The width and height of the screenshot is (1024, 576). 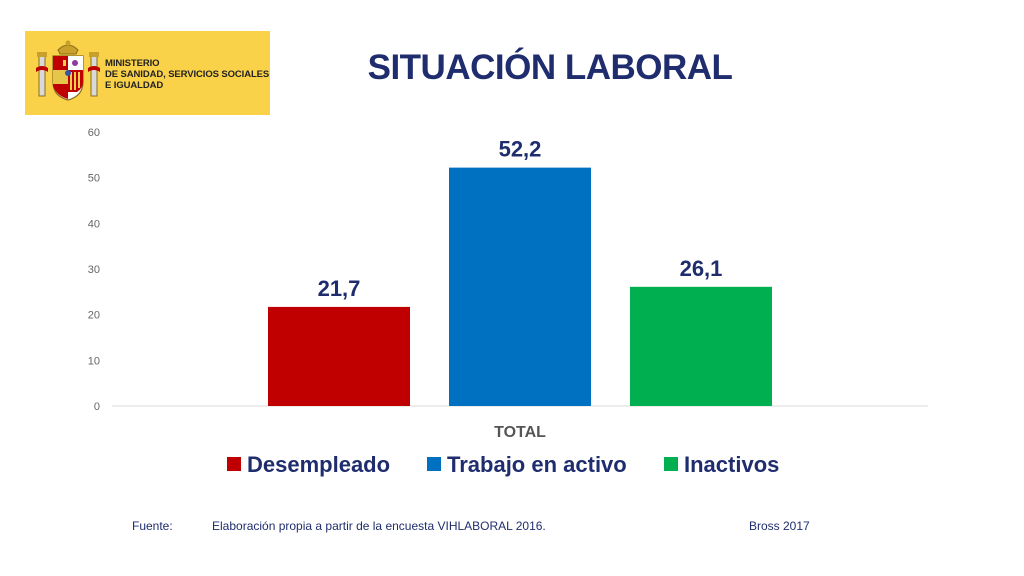 What do you see at coordinates (731, 464) in the screenshot?
I see `legend-label: Inactivos` at bounding box center [731, 464].